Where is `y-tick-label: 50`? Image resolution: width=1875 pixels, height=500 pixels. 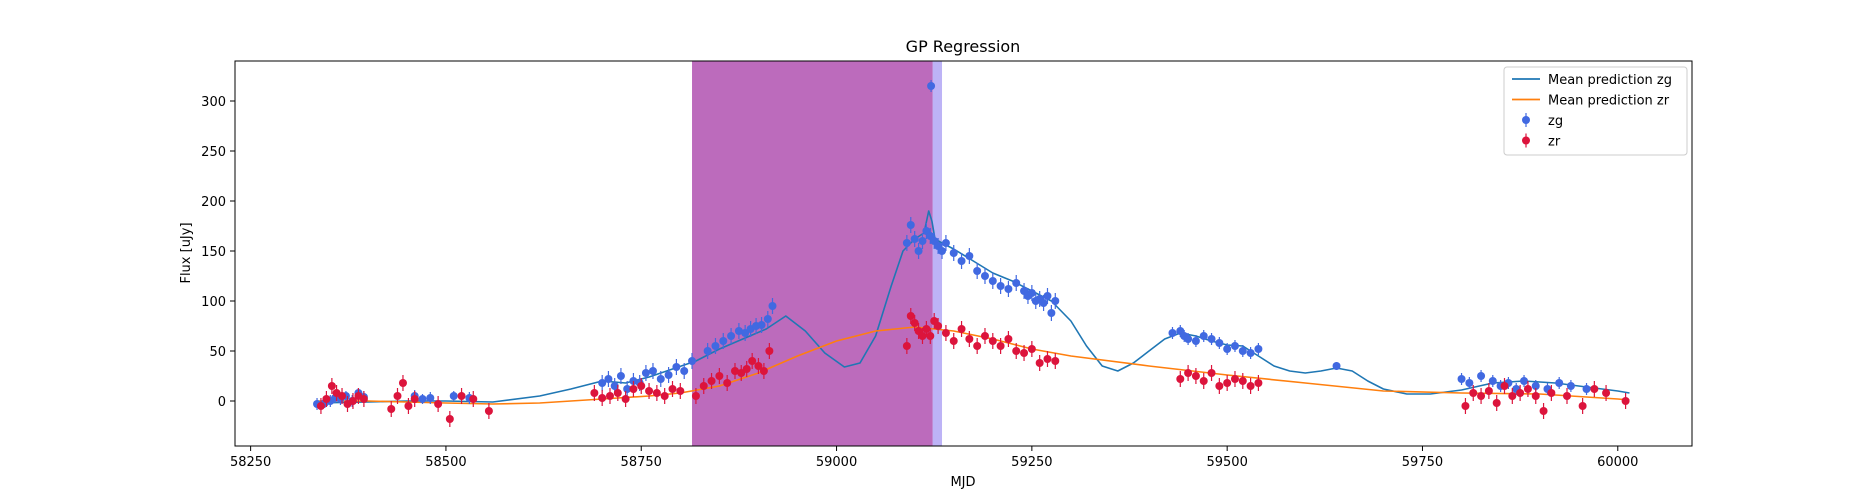 y-tick-label: 50 is located at coordinates (217, 352).